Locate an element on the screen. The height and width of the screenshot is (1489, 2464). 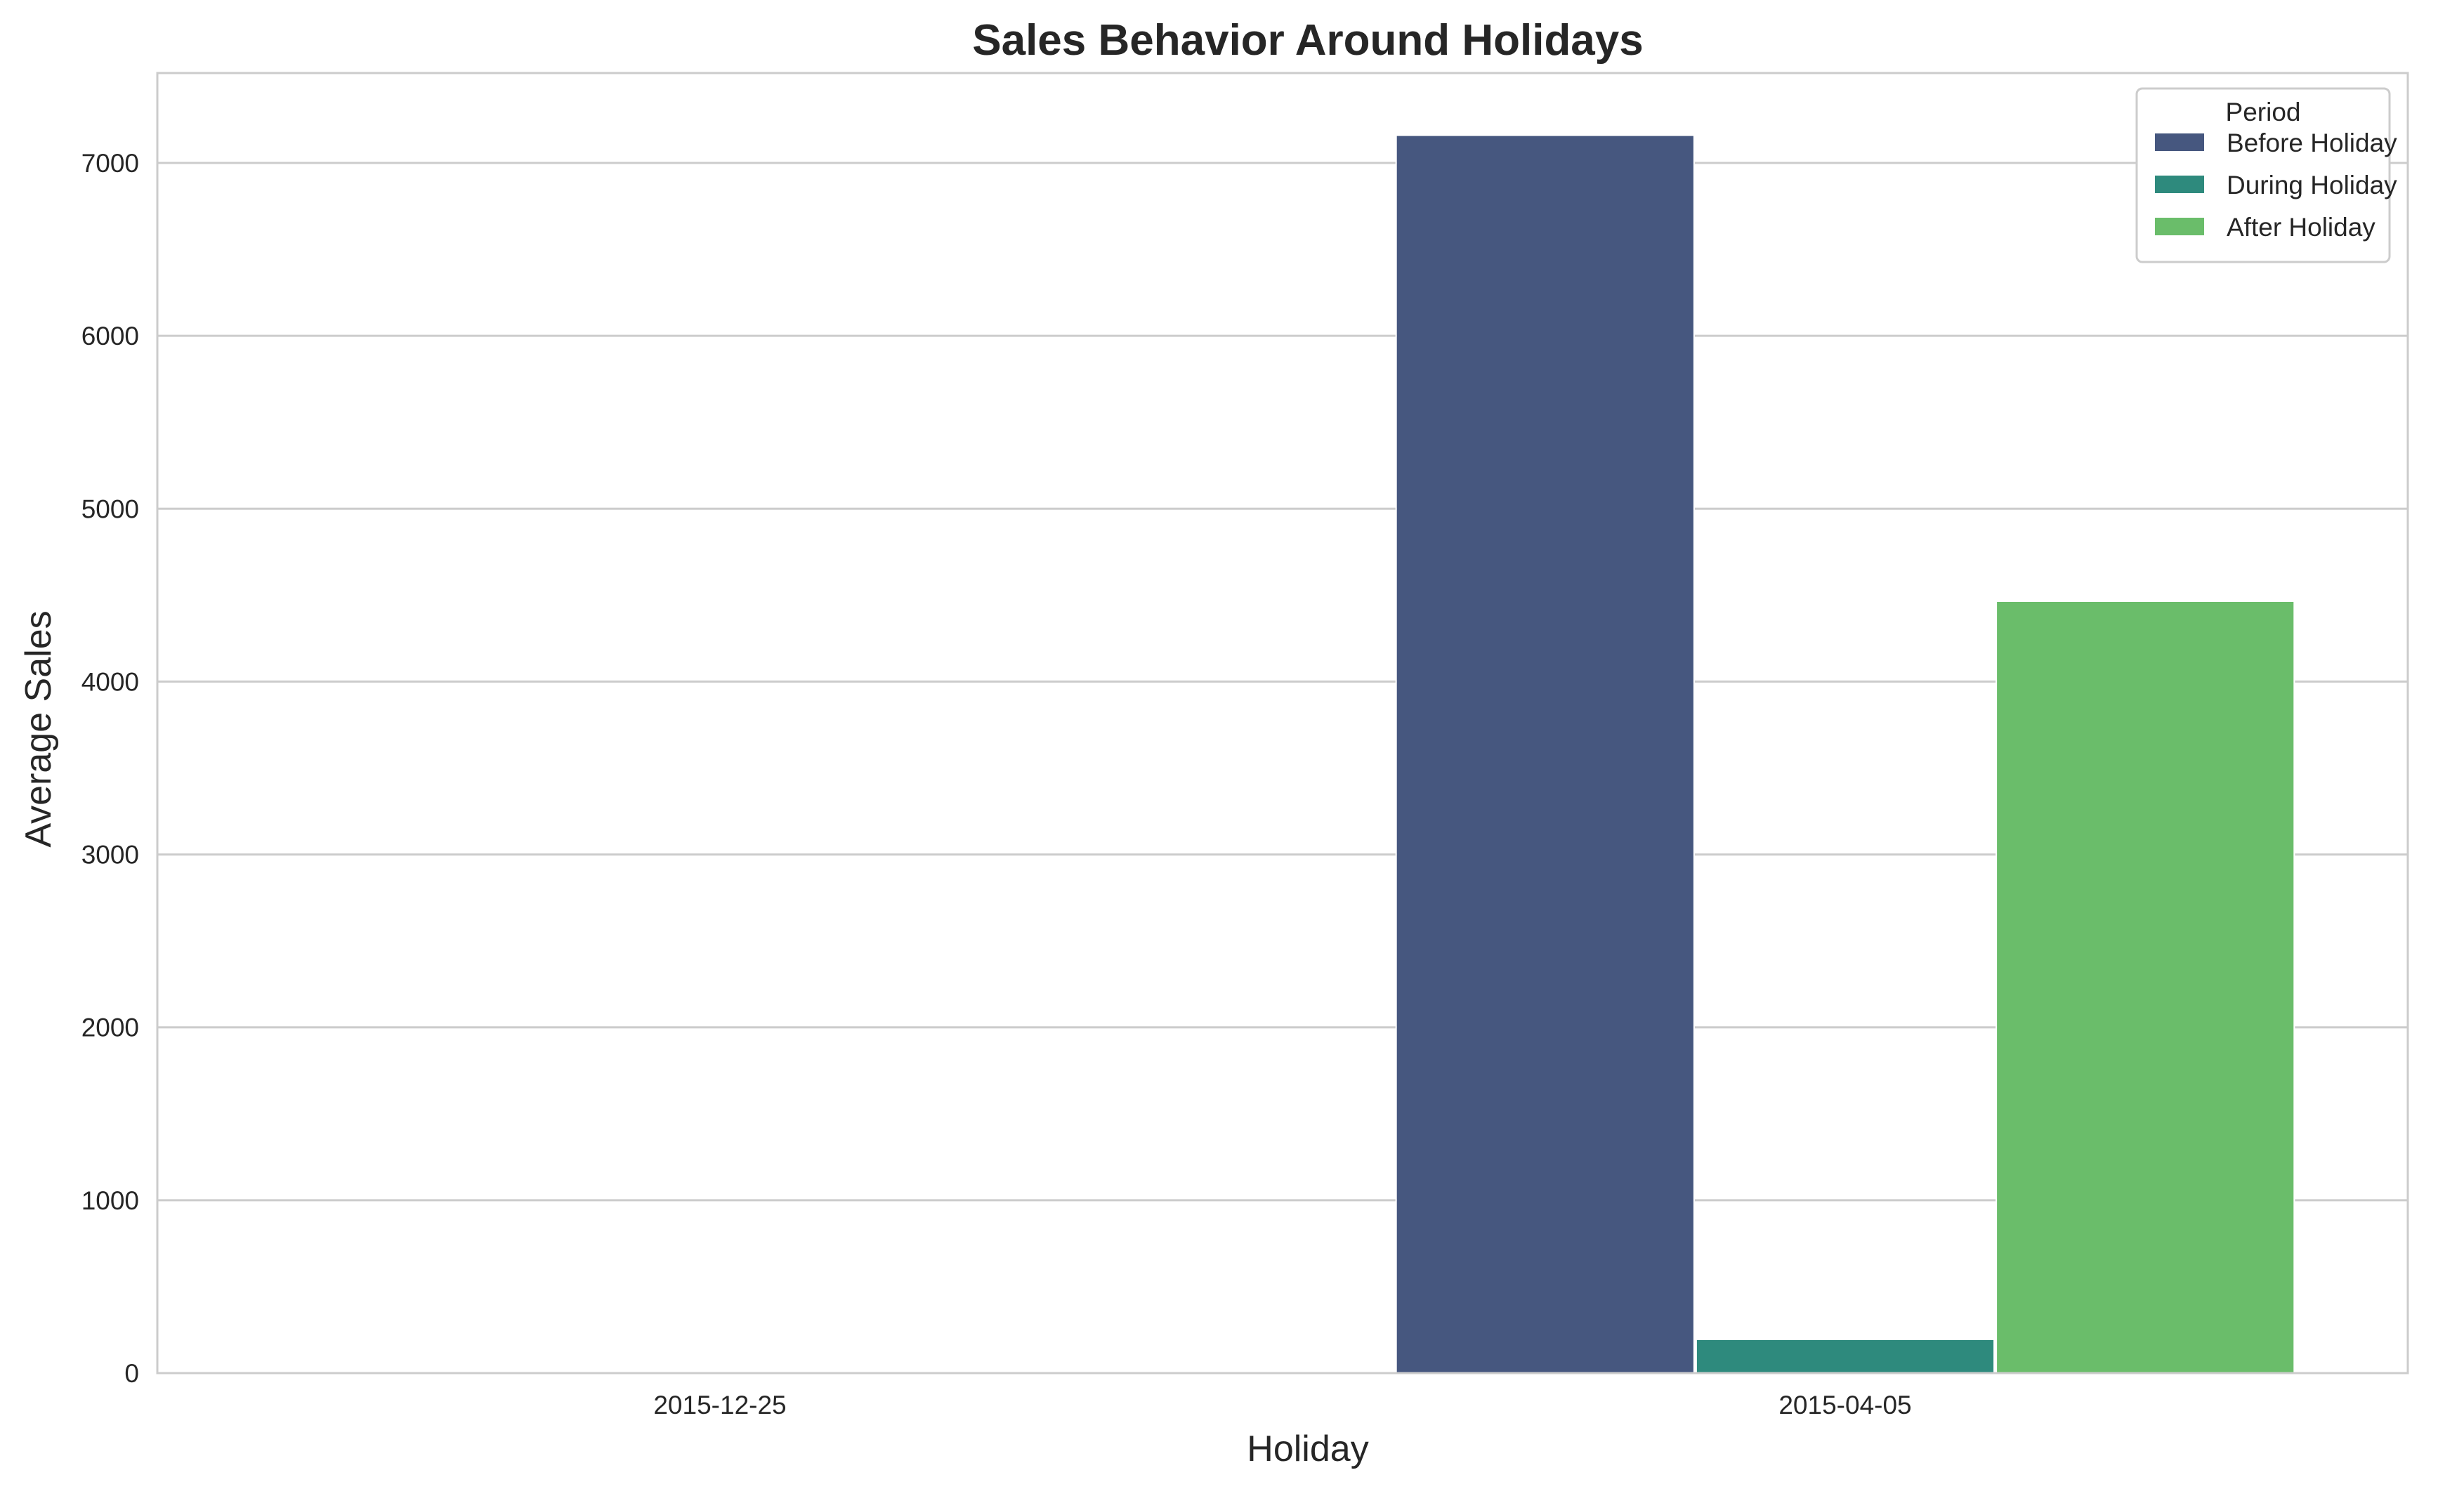
legend-label: Before Holiday is located at coordinates (2312, 143).